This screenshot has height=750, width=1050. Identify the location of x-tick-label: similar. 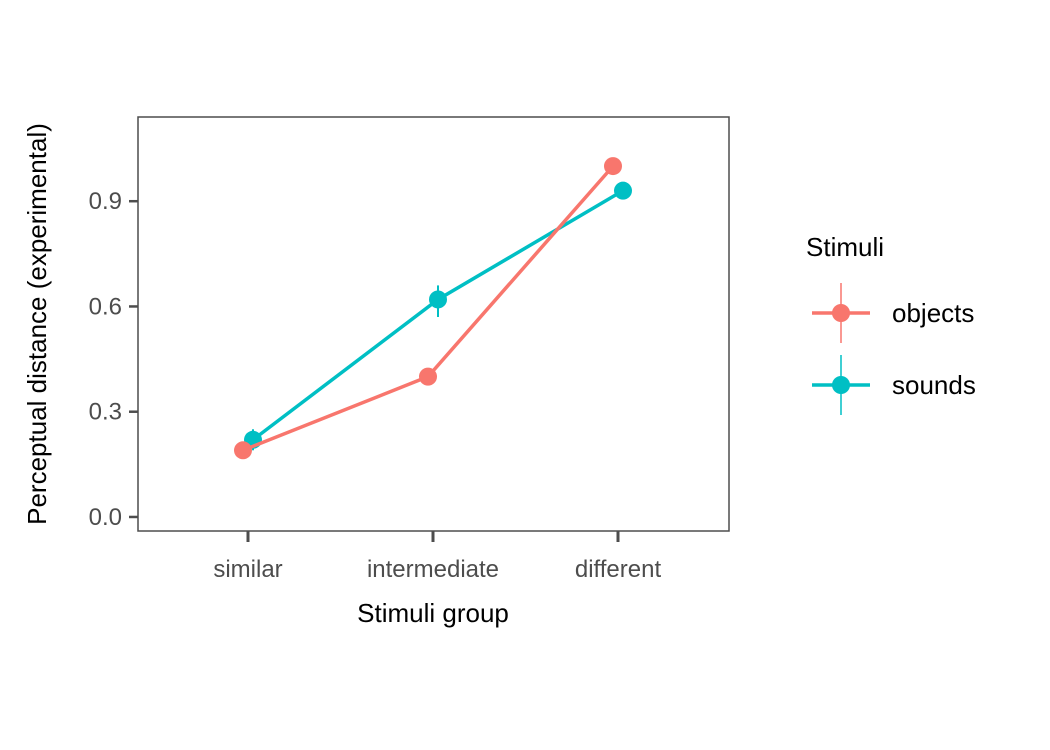
(247, 569).